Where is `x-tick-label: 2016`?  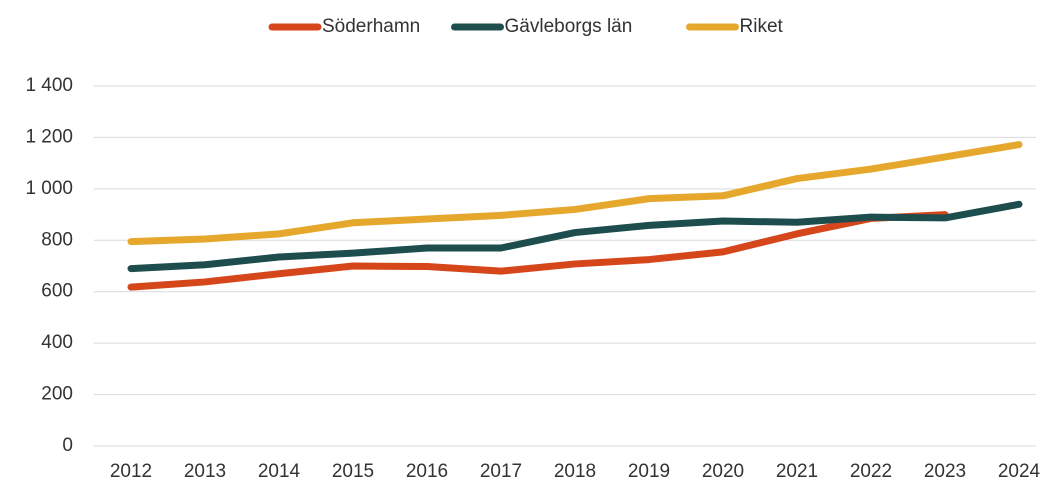 x-tick-label: 2016 is located at coordinates (427, 471).